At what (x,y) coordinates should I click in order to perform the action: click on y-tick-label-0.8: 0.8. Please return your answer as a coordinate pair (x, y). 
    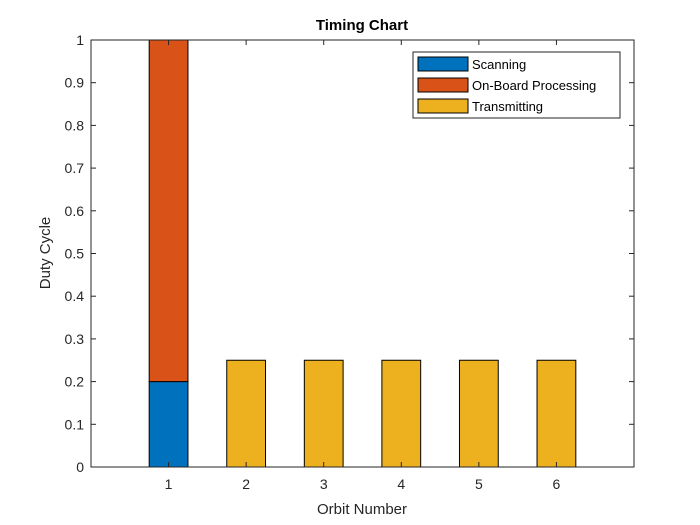
    Looking at the image, I should click on (75, 125).